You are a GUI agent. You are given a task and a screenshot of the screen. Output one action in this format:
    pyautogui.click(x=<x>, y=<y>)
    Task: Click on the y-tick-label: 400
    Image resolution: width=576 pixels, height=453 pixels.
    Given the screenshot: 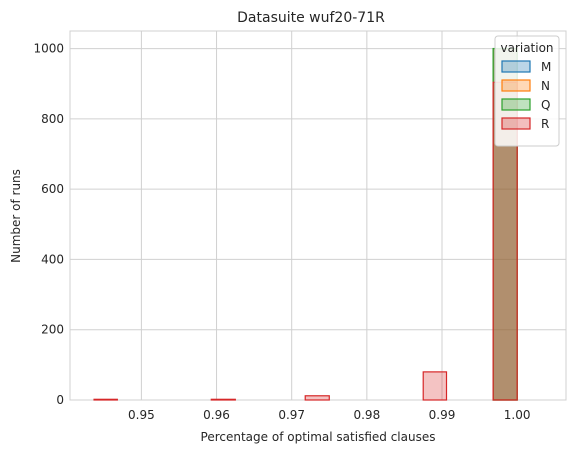 What is the action you would take?
    pyautogui.click(x=52, y=259)
    